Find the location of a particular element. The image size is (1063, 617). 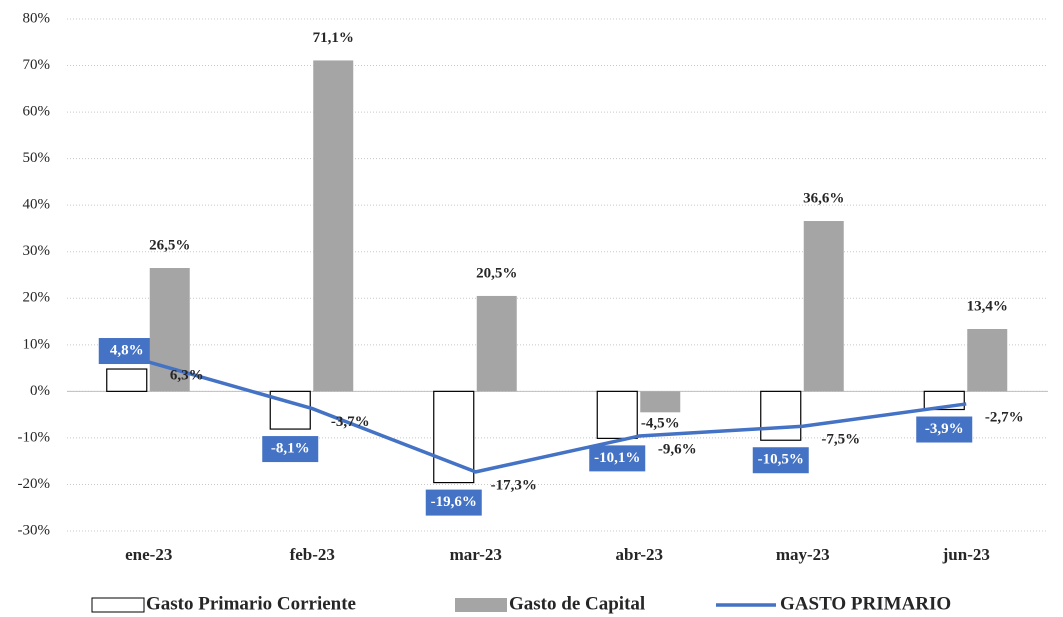

x-tick-label: mar-23 is located at coordinates (476, 554).